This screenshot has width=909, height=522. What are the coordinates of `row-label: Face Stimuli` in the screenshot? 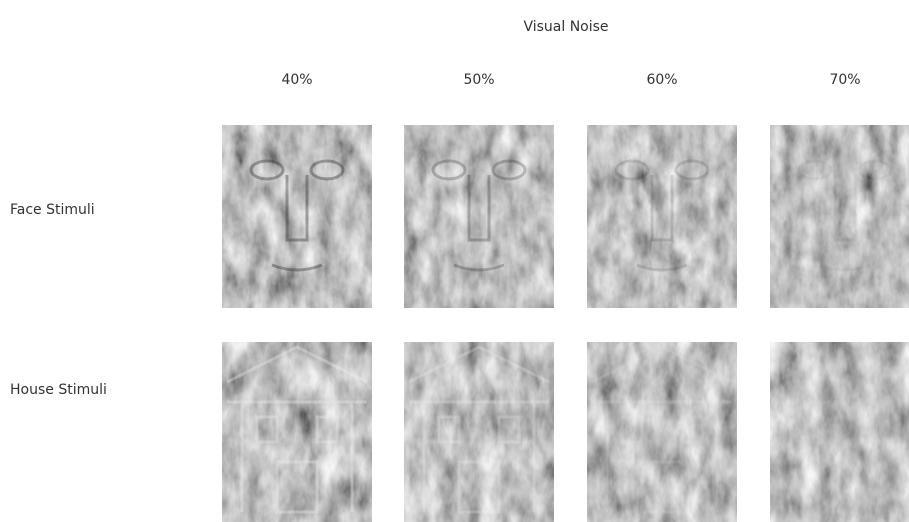 It's located at (52, 210).